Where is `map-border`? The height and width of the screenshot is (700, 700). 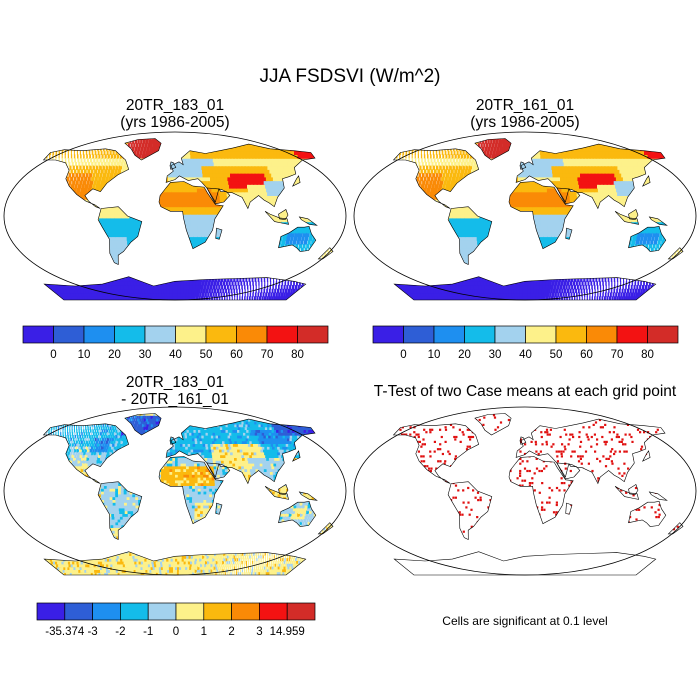 map-border is located at coordinates (175, 491).